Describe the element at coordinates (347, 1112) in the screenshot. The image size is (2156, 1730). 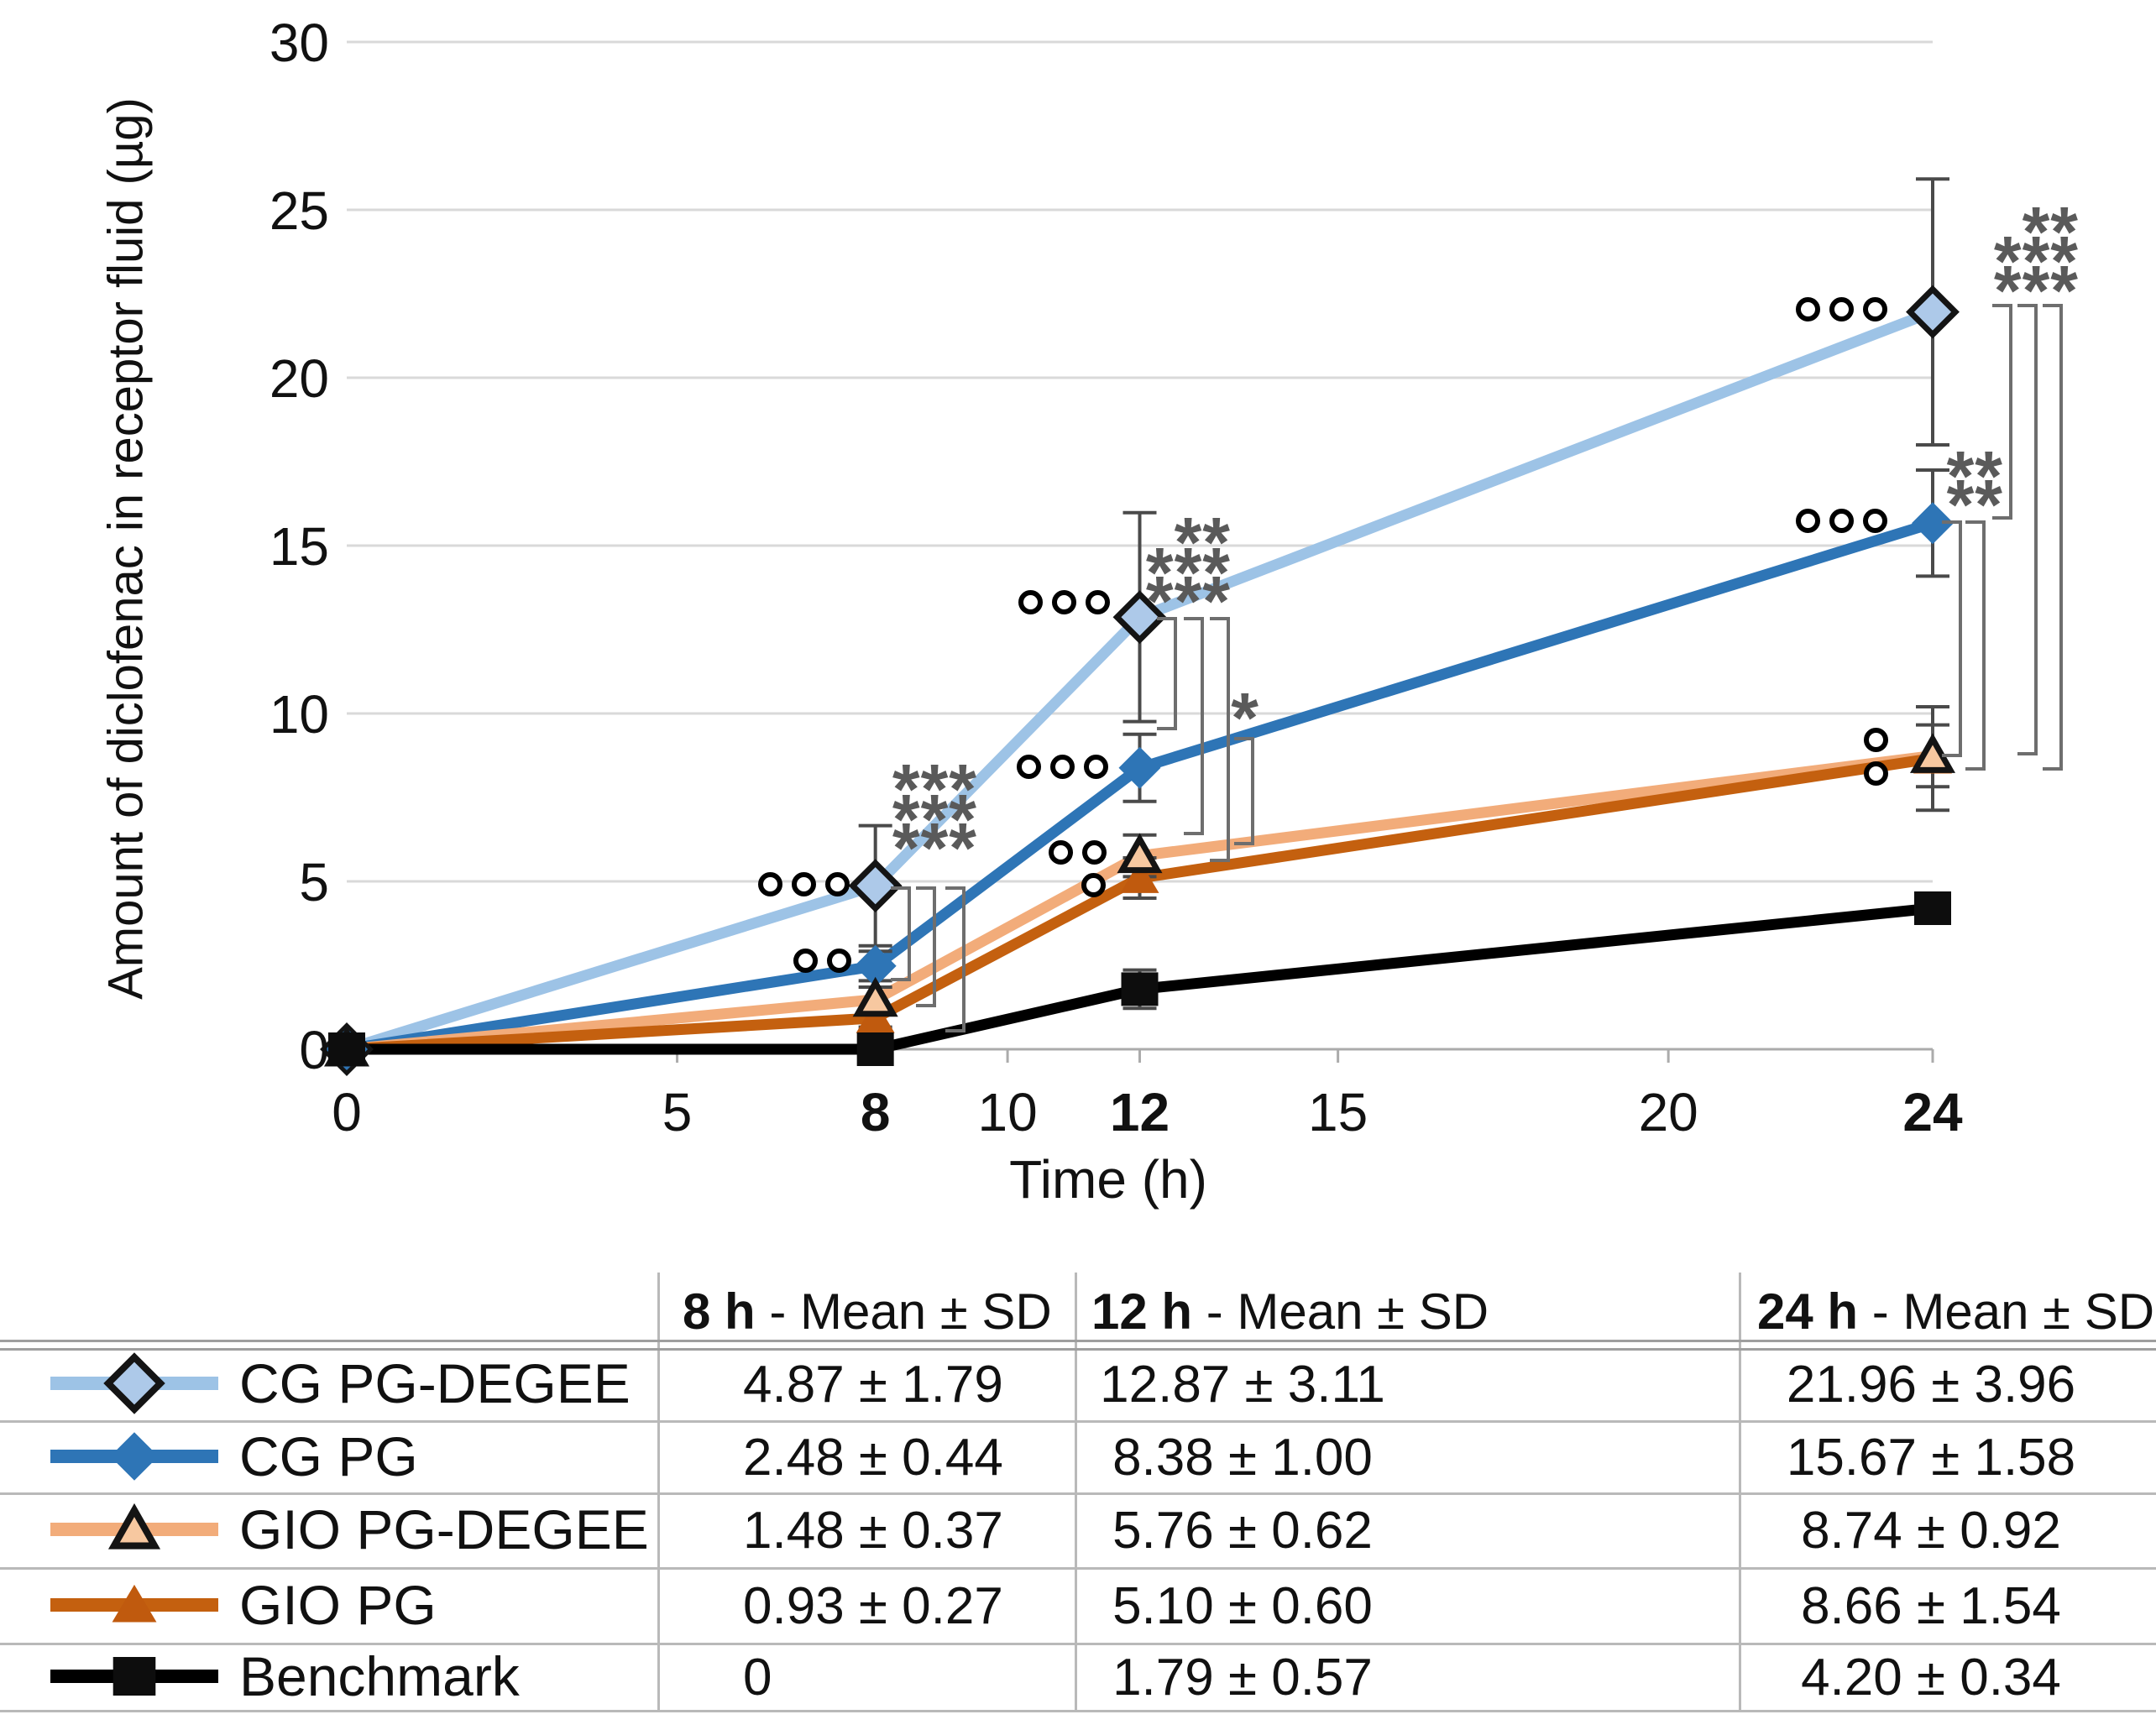
I see `x-tick-label: 0` at that location.